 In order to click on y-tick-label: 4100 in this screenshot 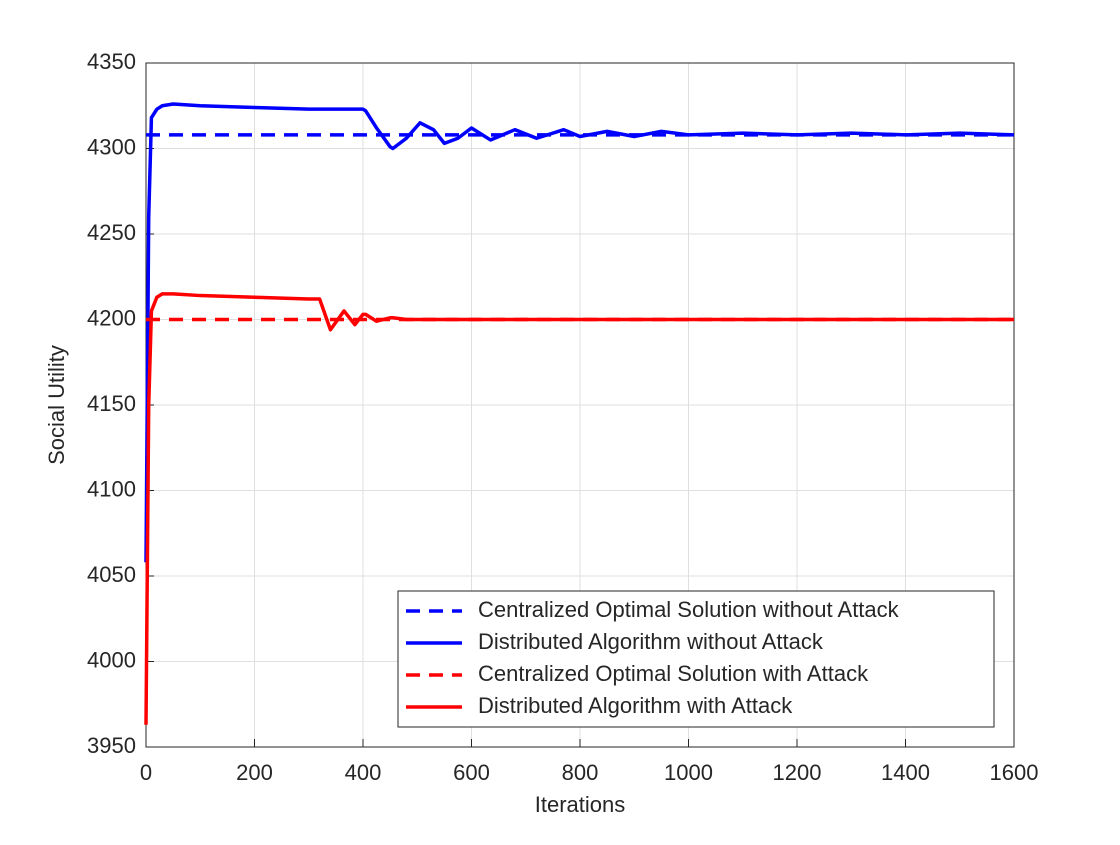, I will do `click(111, 488)`.